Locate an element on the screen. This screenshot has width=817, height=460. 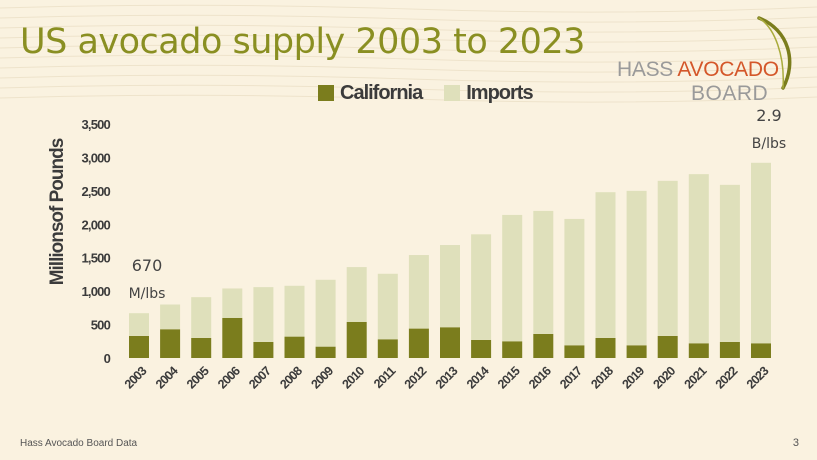
bar-california-2008 is located at coordinates (294, 347).